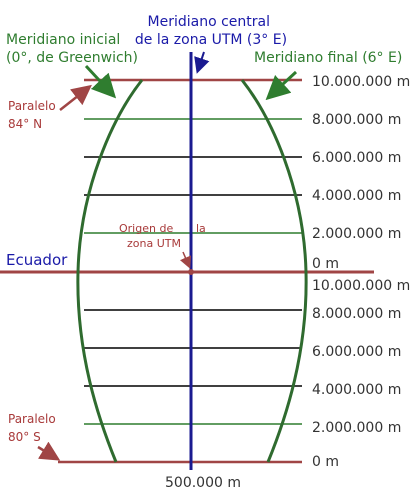 The height and width of the screenshot is (495, 420). I want to click on parallel-south-label: Paralelo 80° S, so click(34, 428).